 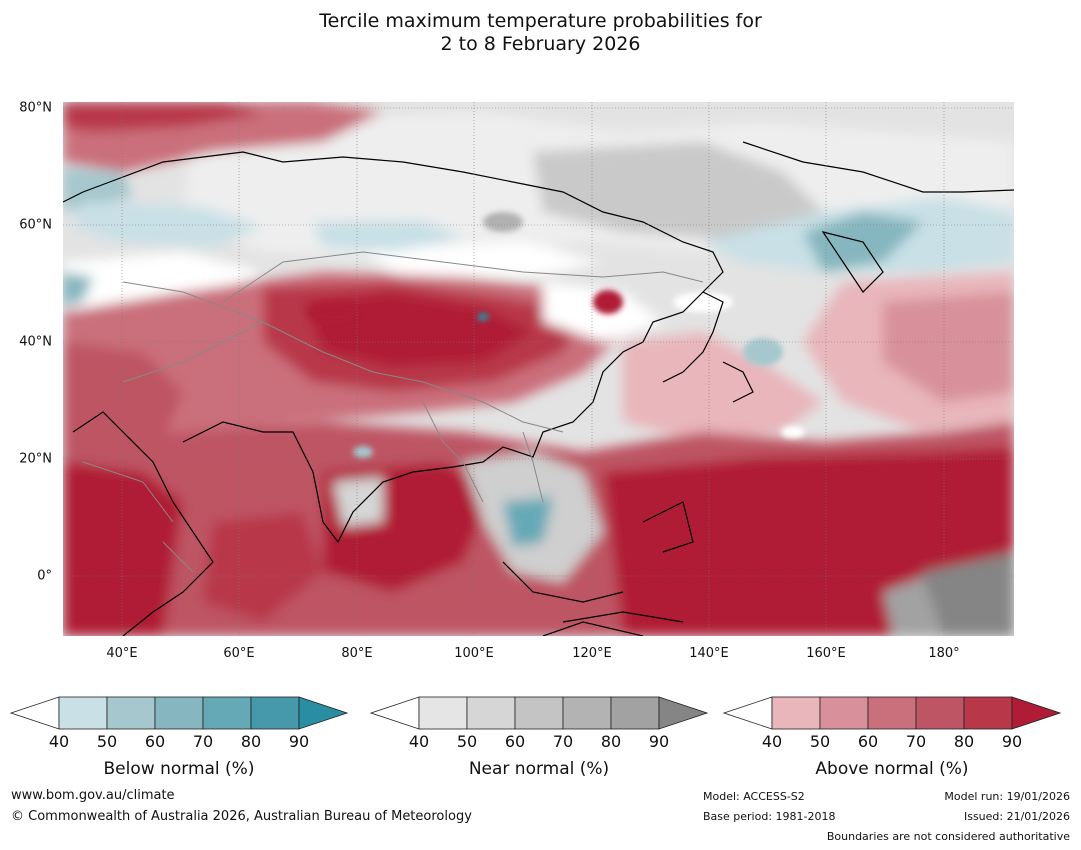 I want to click on lon-label: 100°E, so click(x=474, y=653).